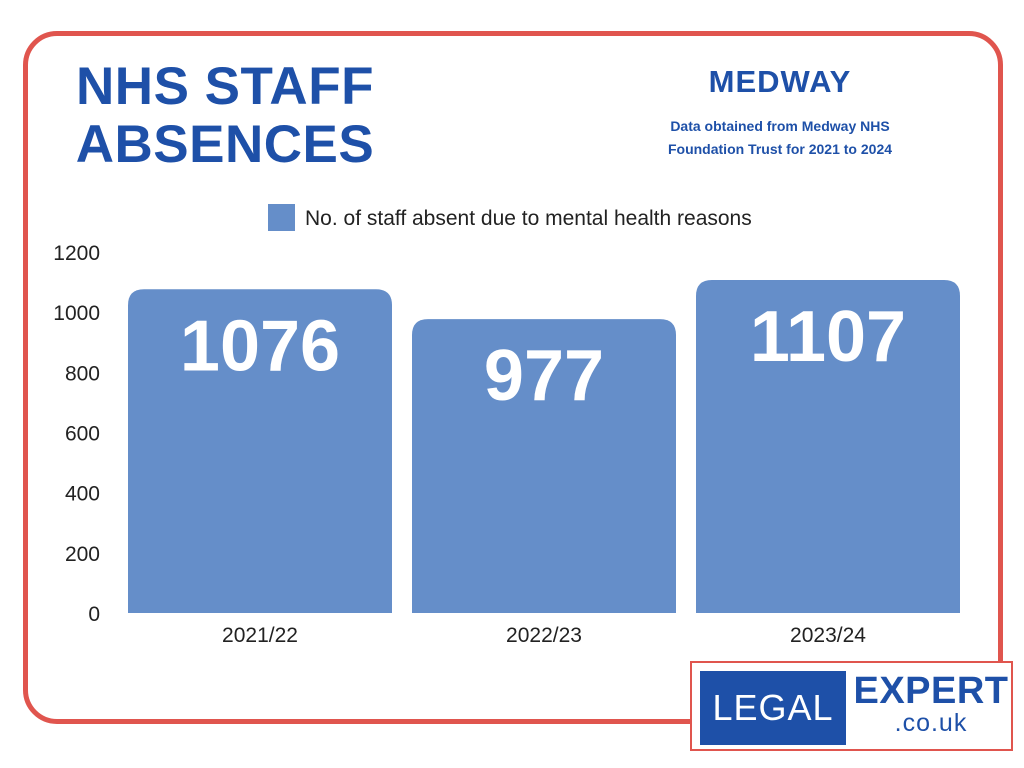  I want to click on logo-right-block: EXPERT .co.uk, so click(931, 708).